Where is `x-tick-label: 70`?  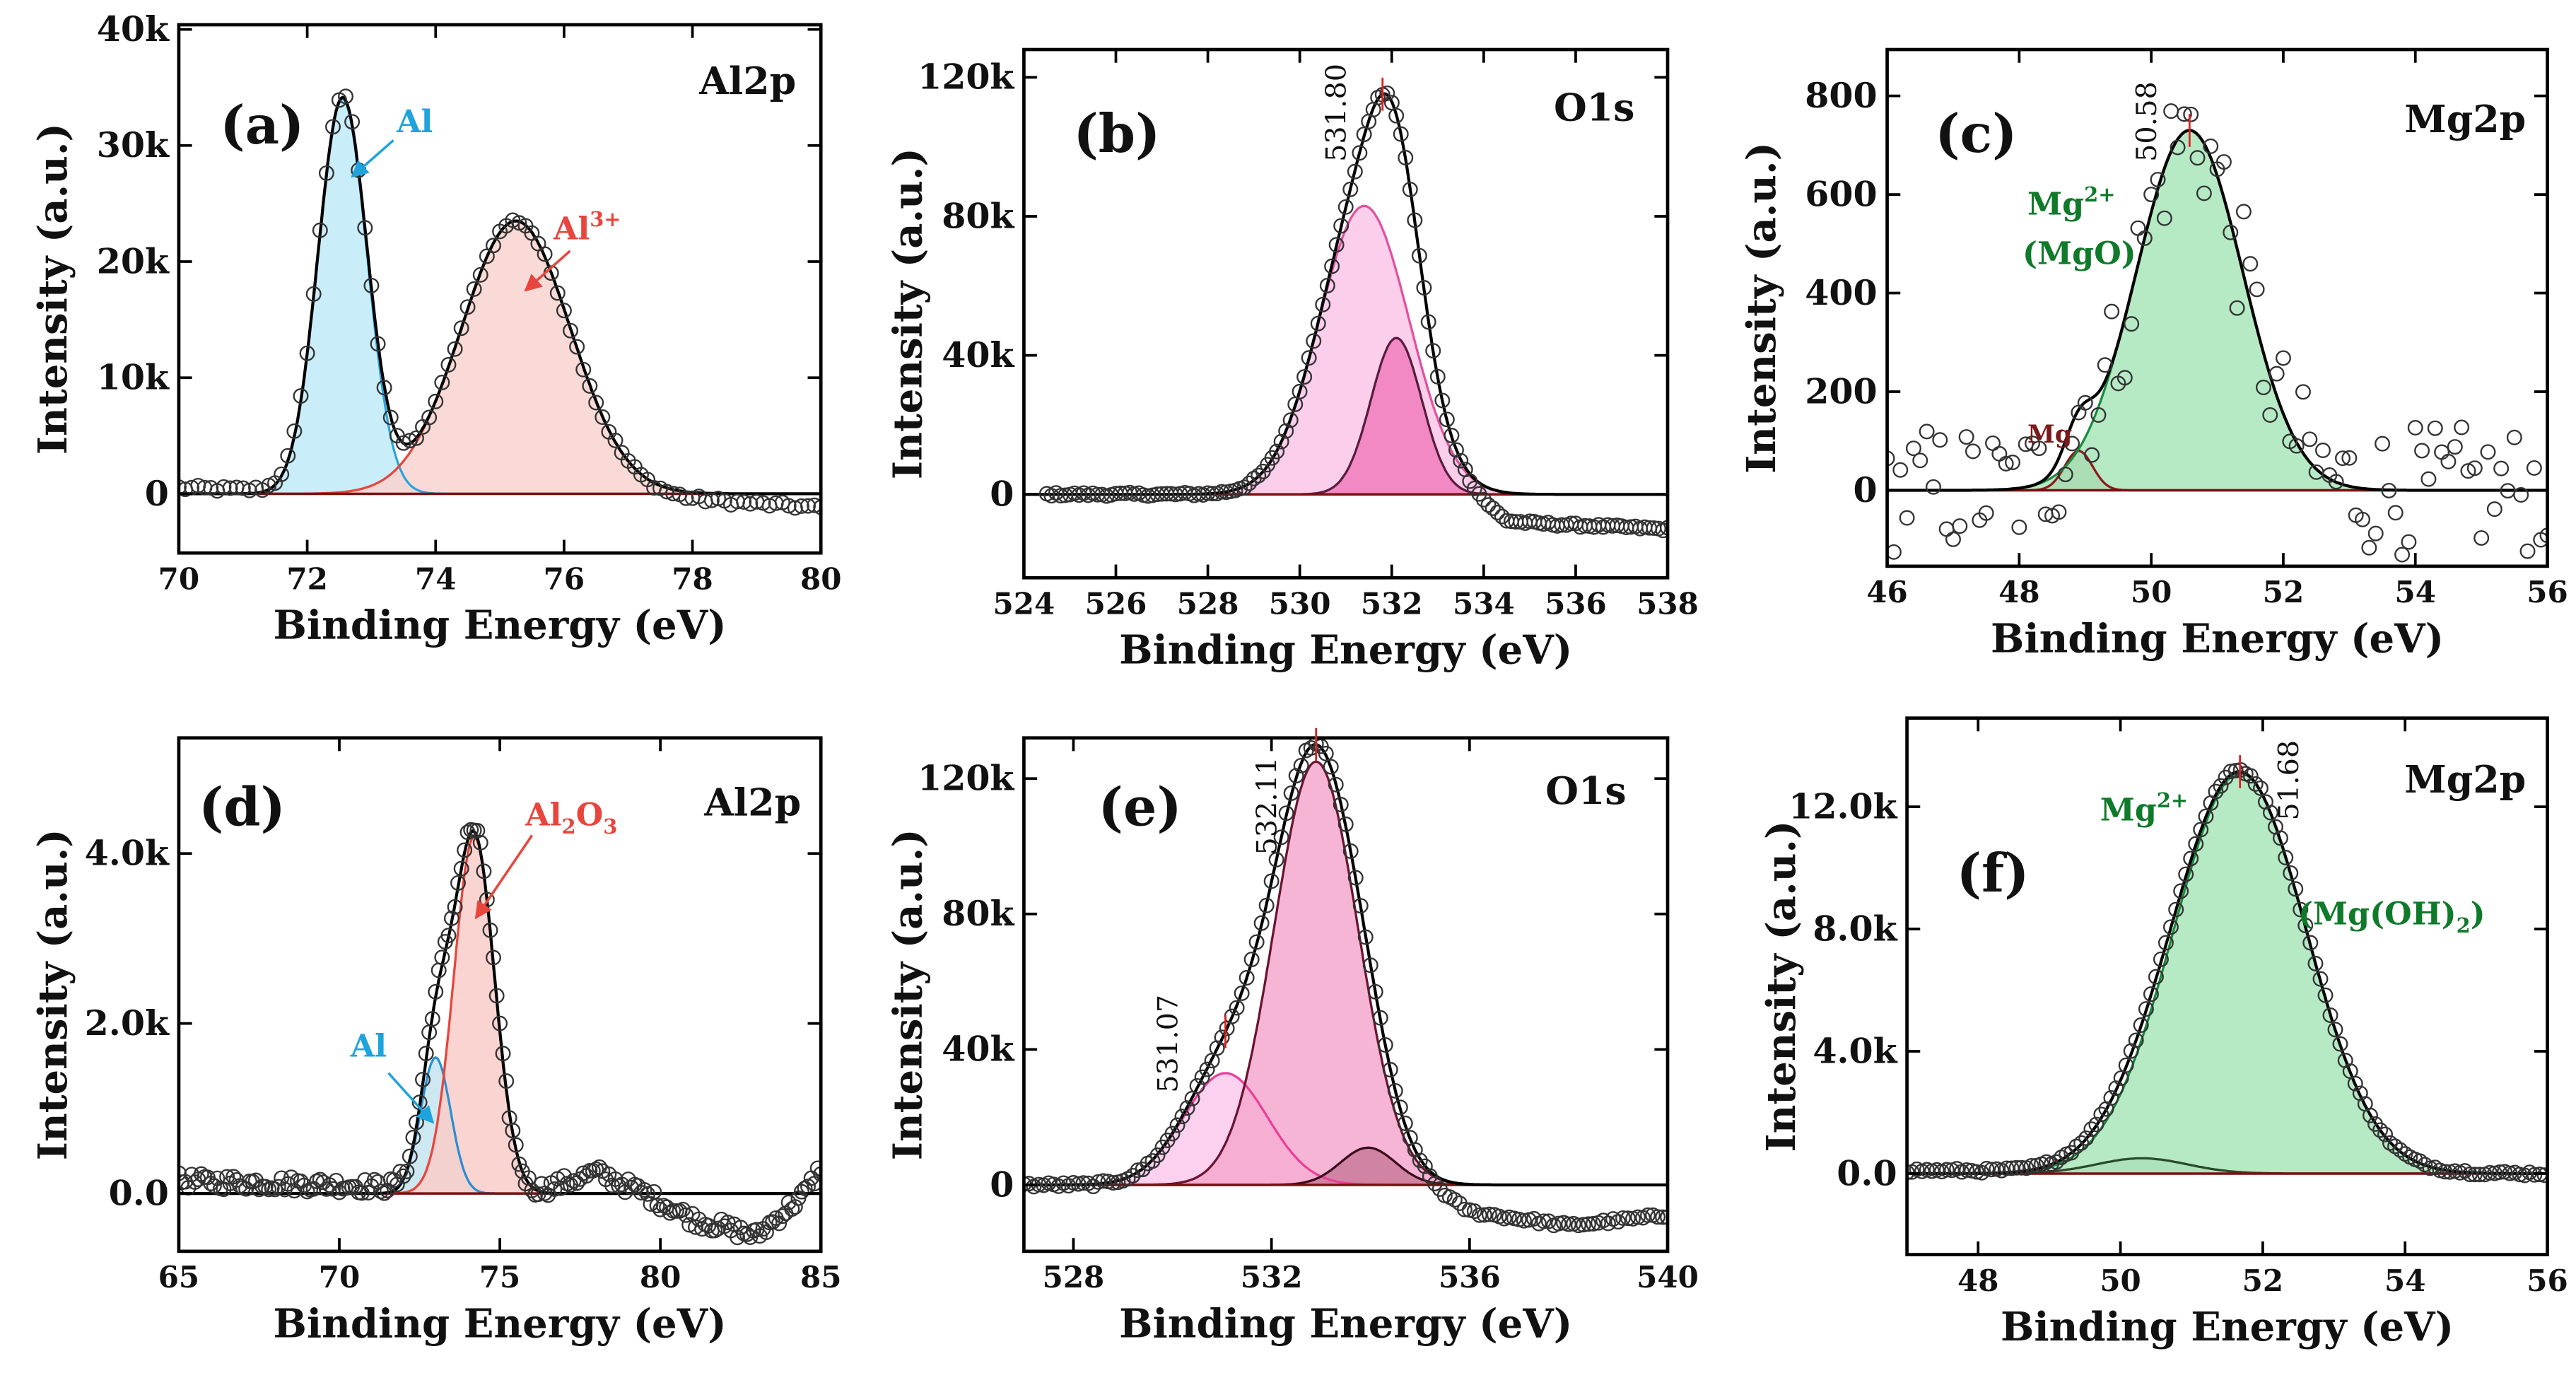
x-tick-label: 70 is located at coordinates (339, 1277).